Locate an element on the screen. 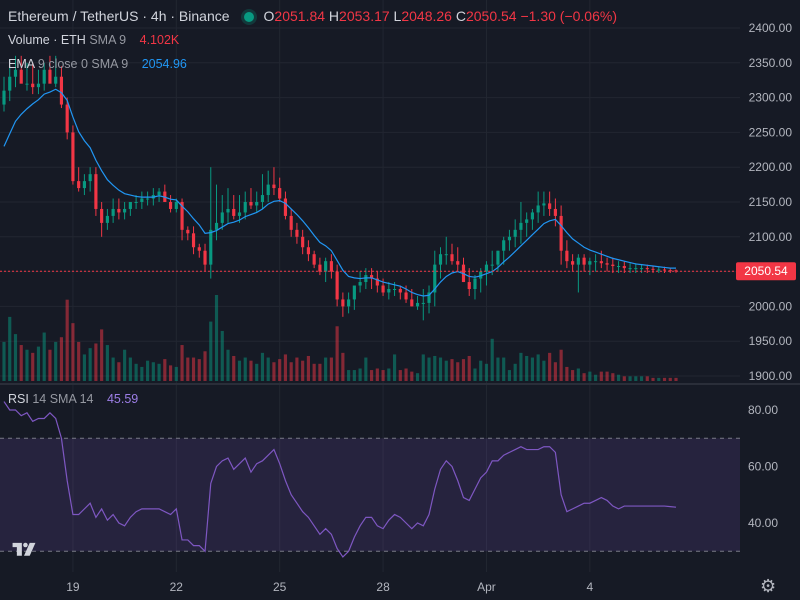 This screenshot has height=600, width=800. rsi-axis-label: 40.00 is located at coordinates (763, 523).